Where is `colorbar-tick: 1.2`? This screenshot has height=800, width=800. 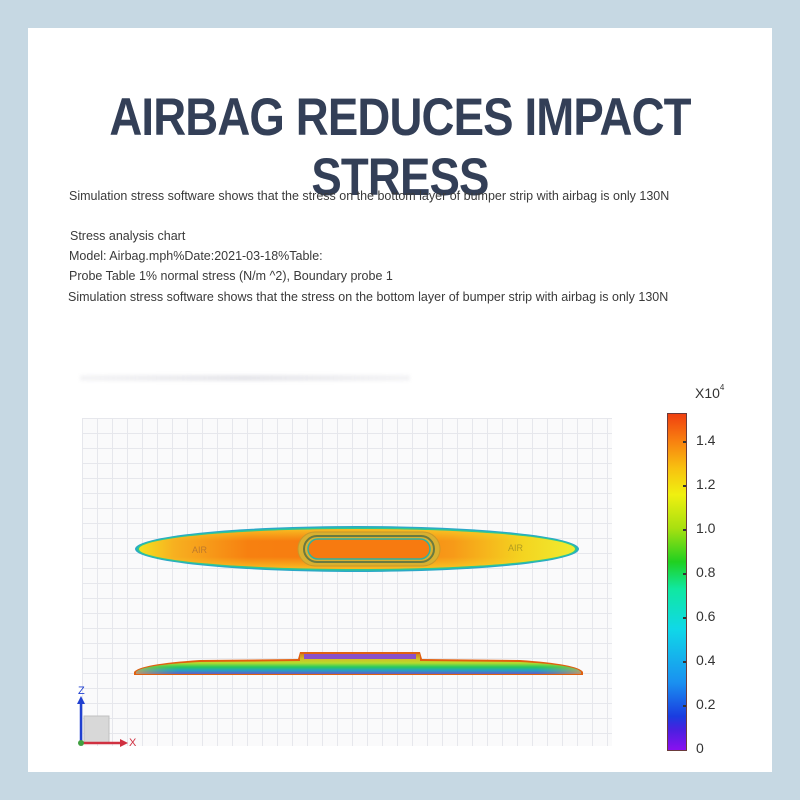 colorbar-tick: 1.2 is located at coordinates (706, 484).